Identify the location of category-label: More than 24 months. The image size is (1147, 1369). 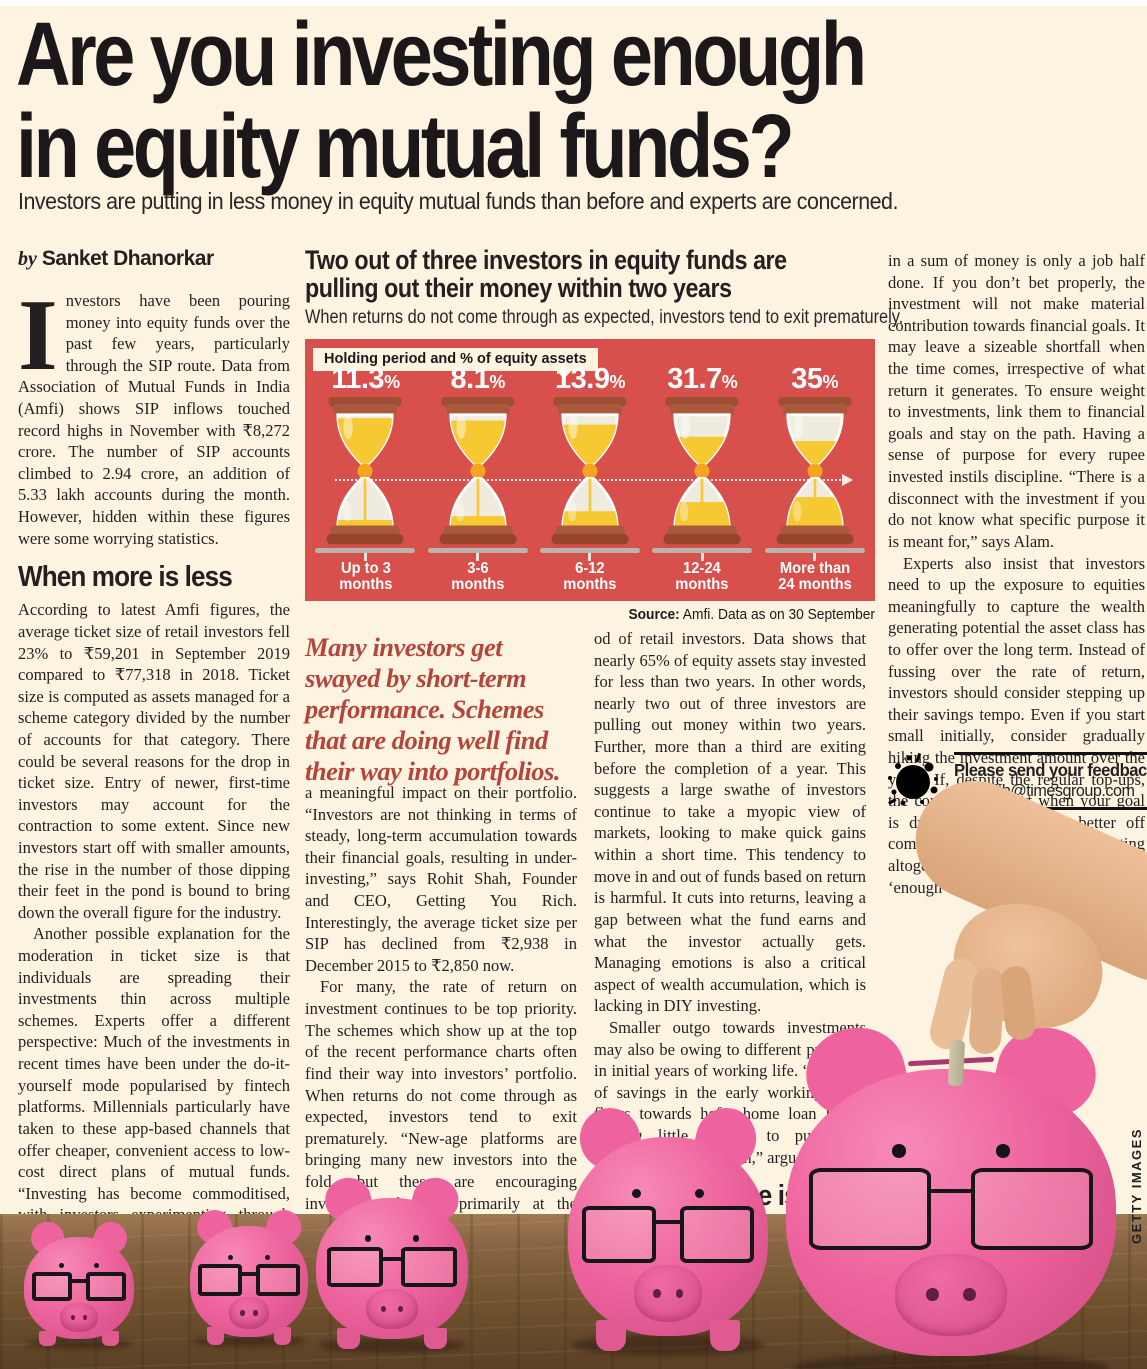
(814, 576).